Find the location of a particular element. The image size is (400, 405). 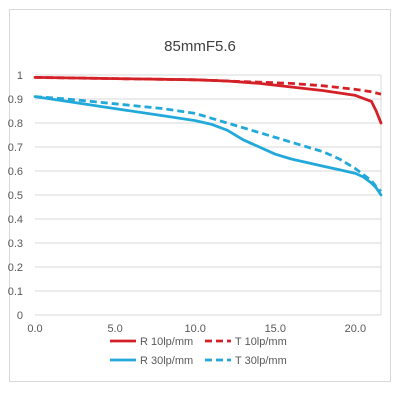

x-tick-label: 15.0 is located at coordinates (275, 329).